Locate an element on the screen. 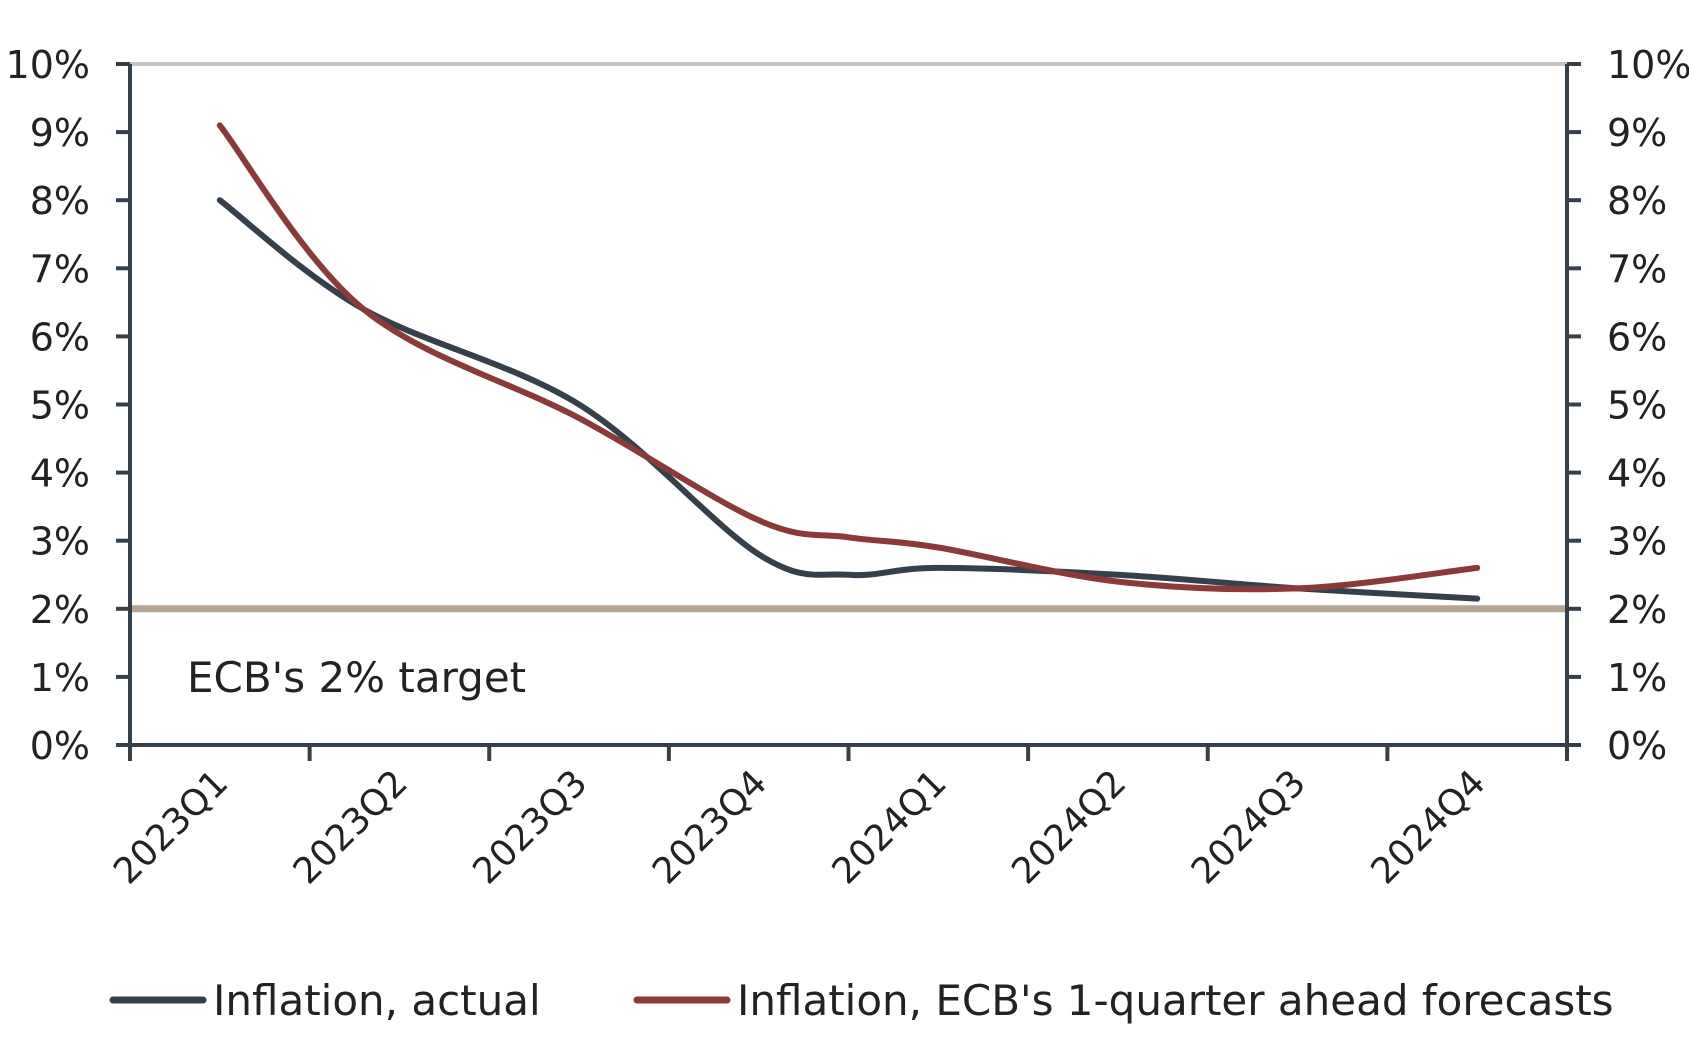 The height and width of the screenshot is (1039, 1689). y-tick-label-left: 0% is located at coordinates (60, 746).